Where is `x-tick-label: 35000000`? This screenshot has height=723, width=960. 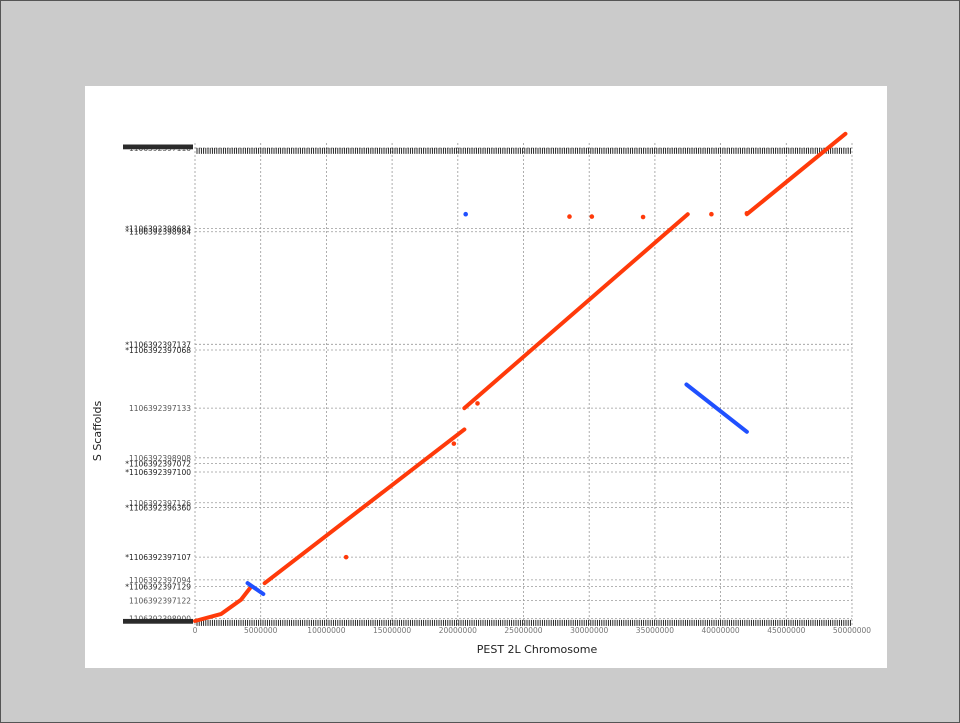
x-tick-label: 35000000 is located at coordinates (655, 630).